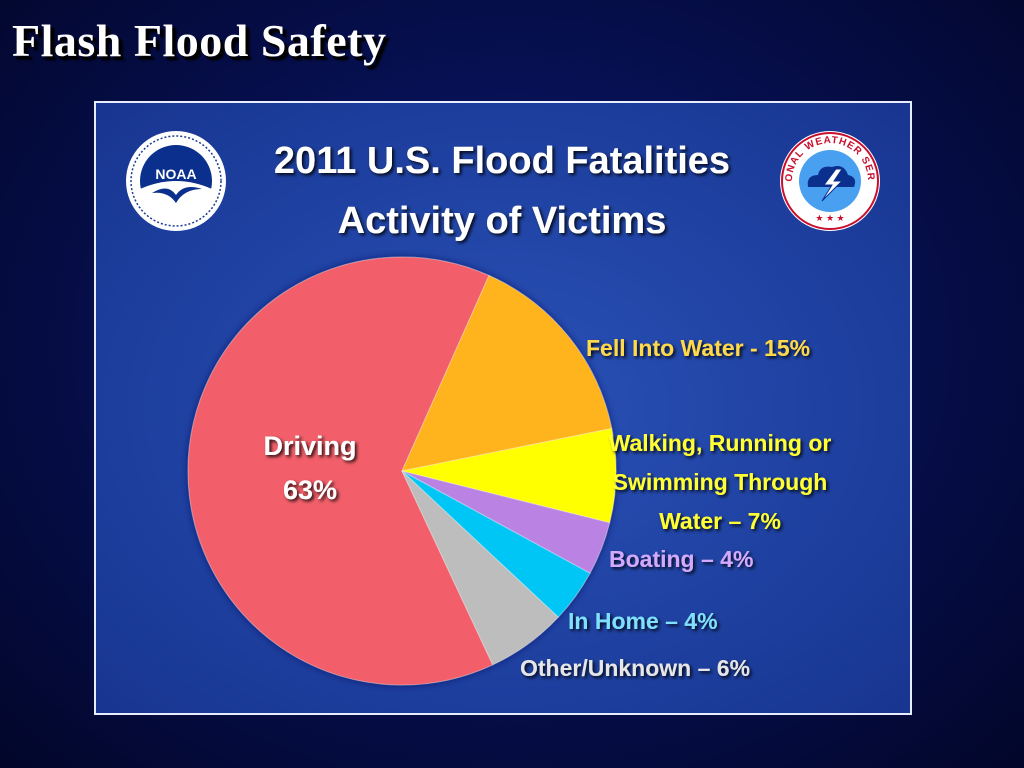  I want to click on pie-label-line: 63%, so click(310, 490).